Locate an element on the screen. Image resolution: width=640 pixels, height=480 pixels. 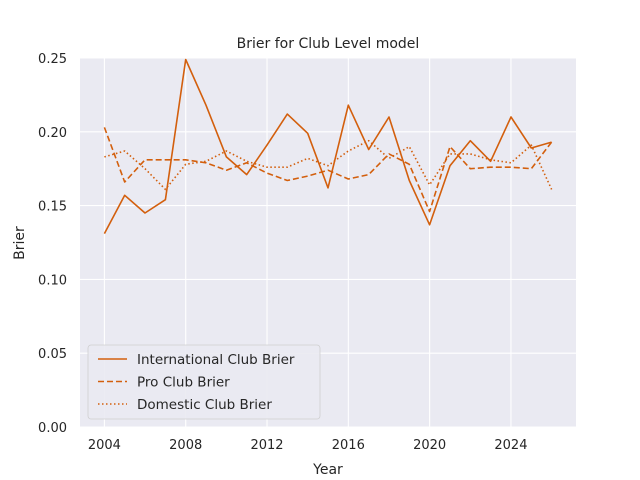
series-line-dashed is located at coordinates (328, 170).